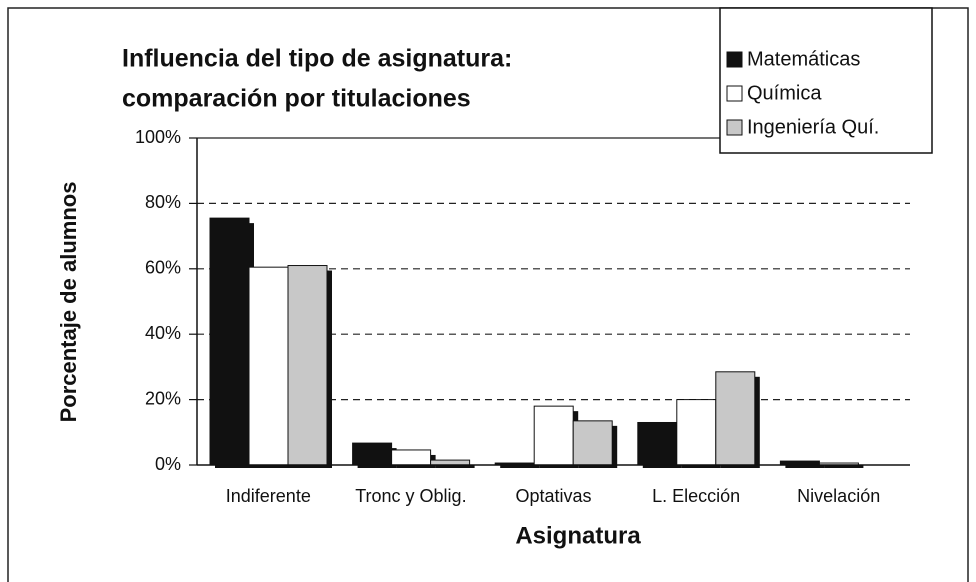  What do you see at coordinates (553, 496) in the screenshot?
I see `x-tick-label: Optativas` at bounding box center [553, 496].